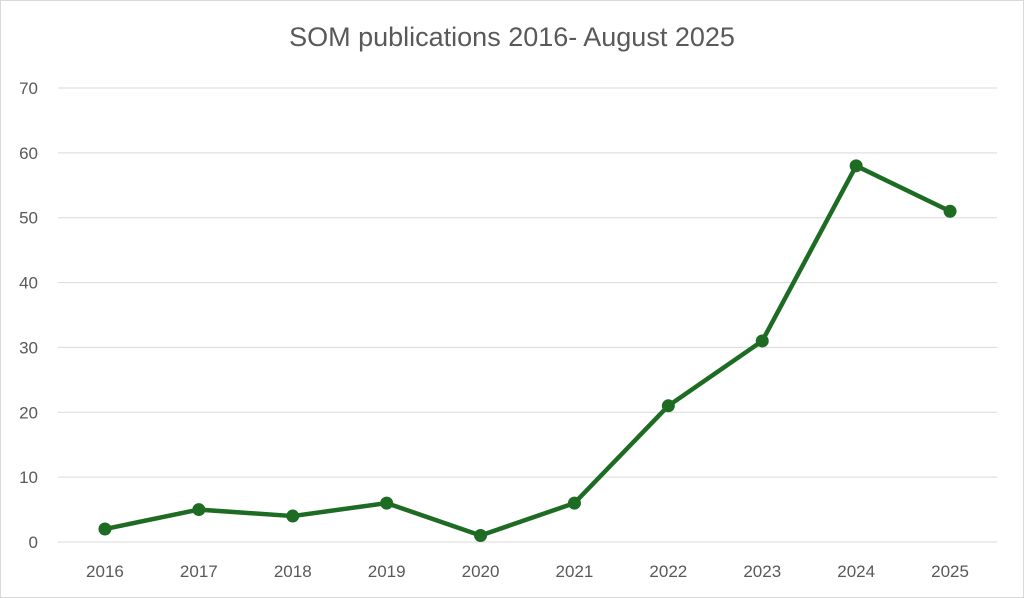 This screenshot has width=1024, height=598. What do you see at coordinates (105, 571) in the screenshot?
I see `x-tick-label-2016: 2016` at bounding box center [105, 571].